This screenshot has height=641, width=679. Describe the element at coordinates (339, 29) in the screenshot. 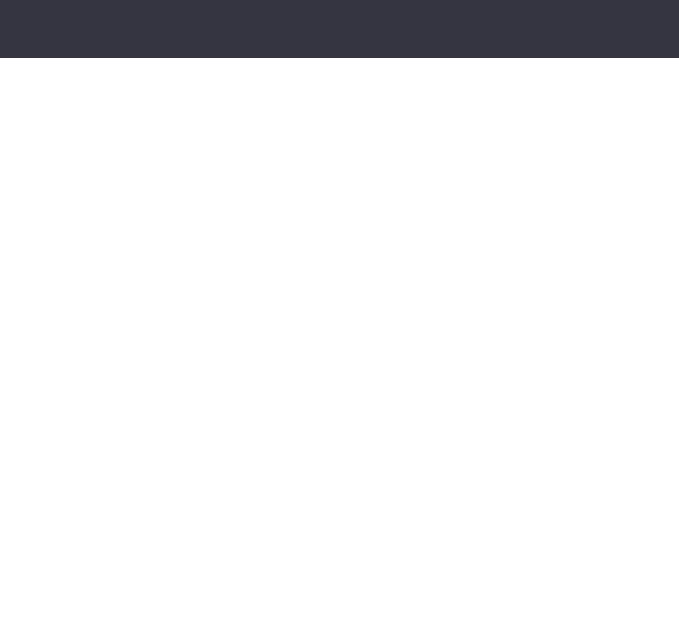

I see `size-guide-header-bar` at that location.